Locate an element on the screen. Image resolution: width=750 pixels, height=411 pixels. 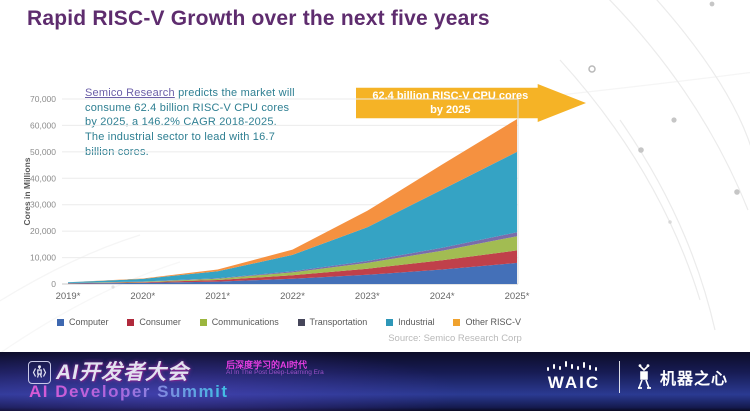
legend-item: Transportation is located at coordinates (332, 322).